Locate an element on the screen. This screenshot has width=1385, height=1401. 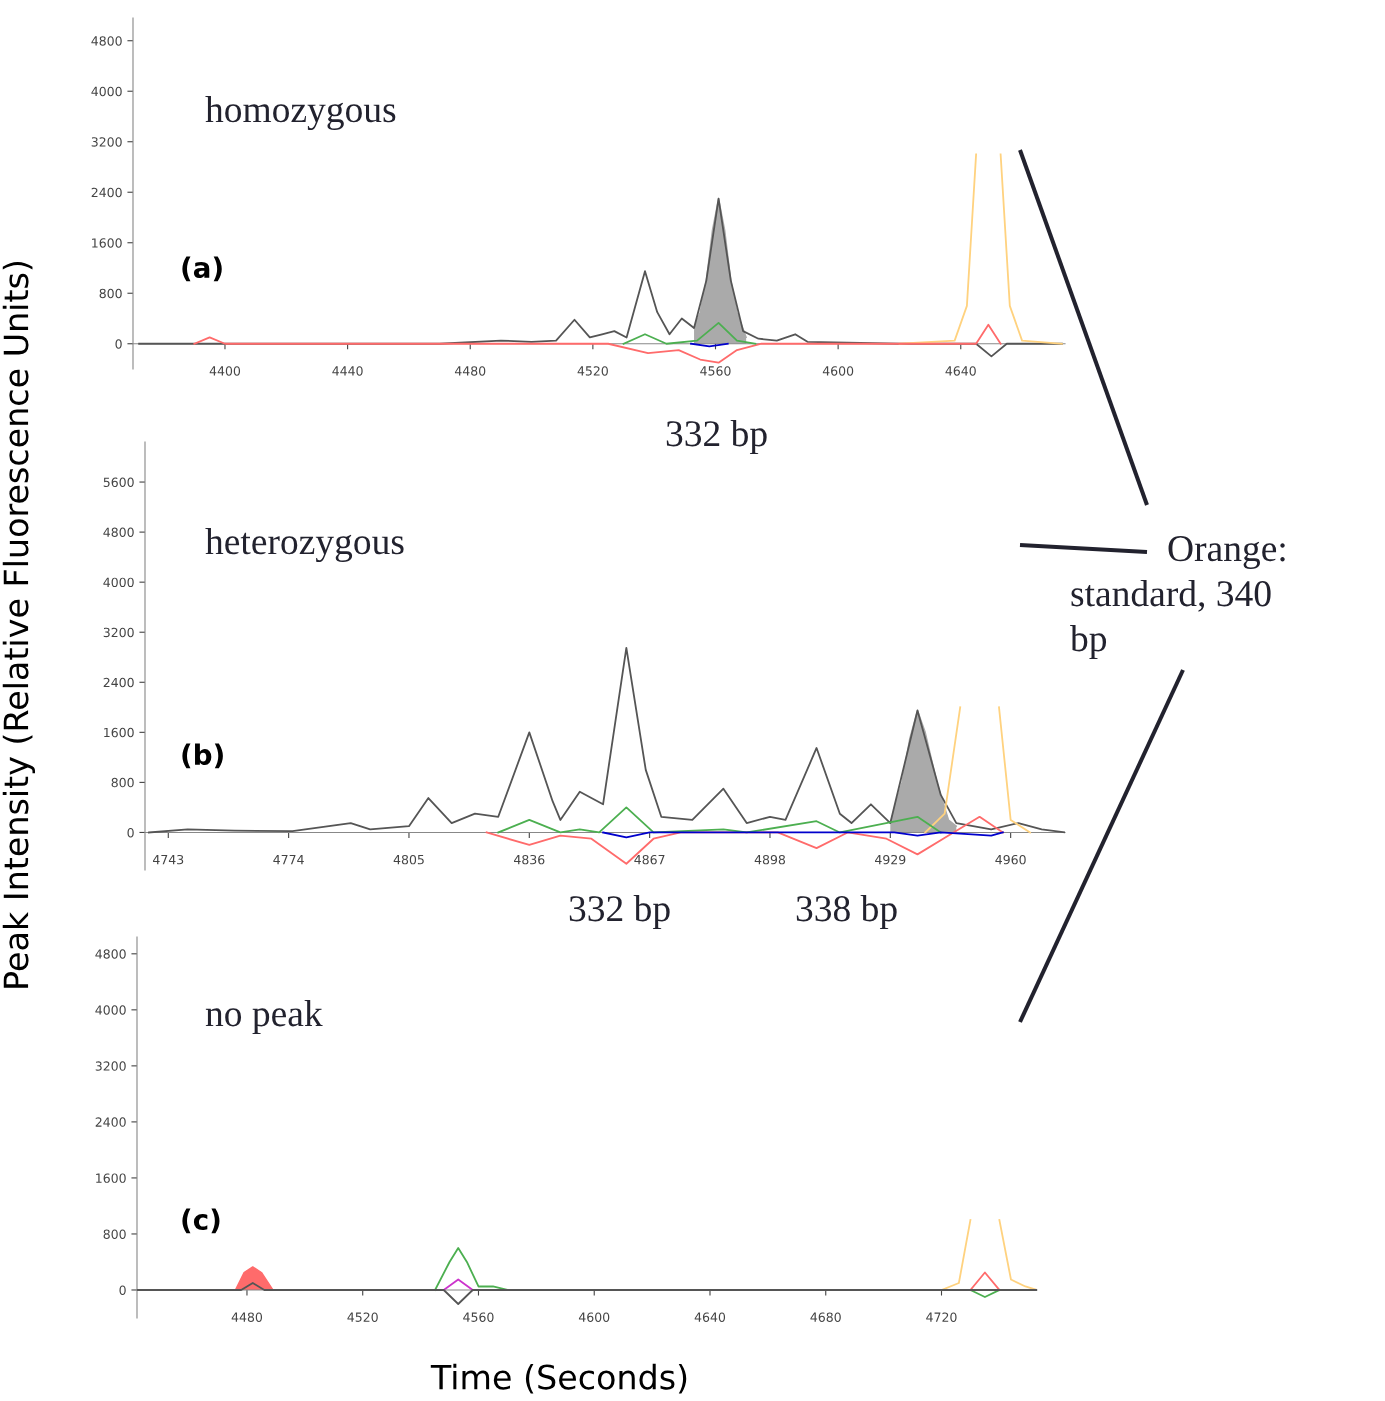
x-axis-title: Time (Seconds) is located at coordinates (558, 1378).